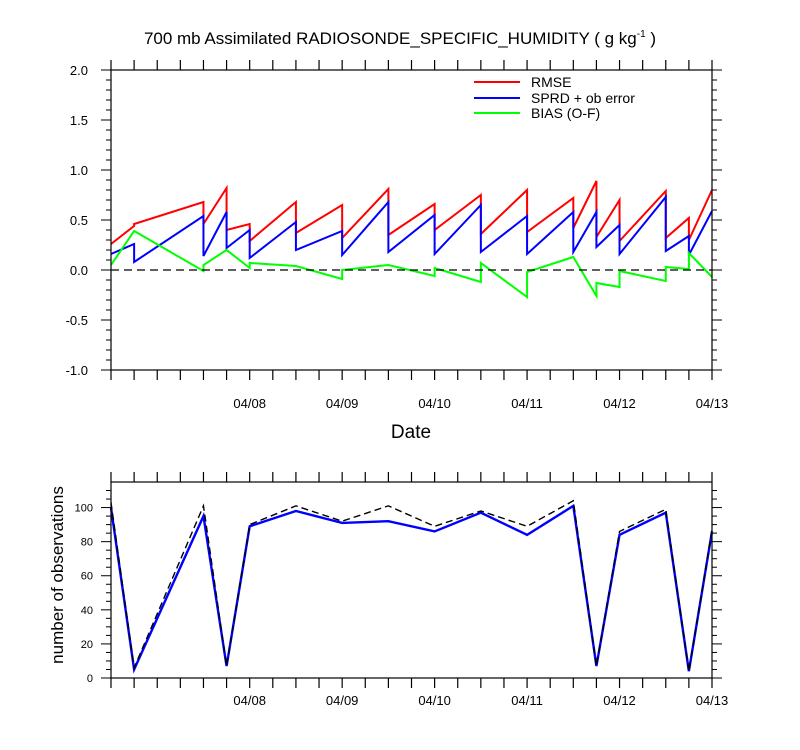 The width and height of the screenshot is (800, 750). I want to click on bottom-y-tick-labels: 0 20 40 60 80 100, so click(84, 594).